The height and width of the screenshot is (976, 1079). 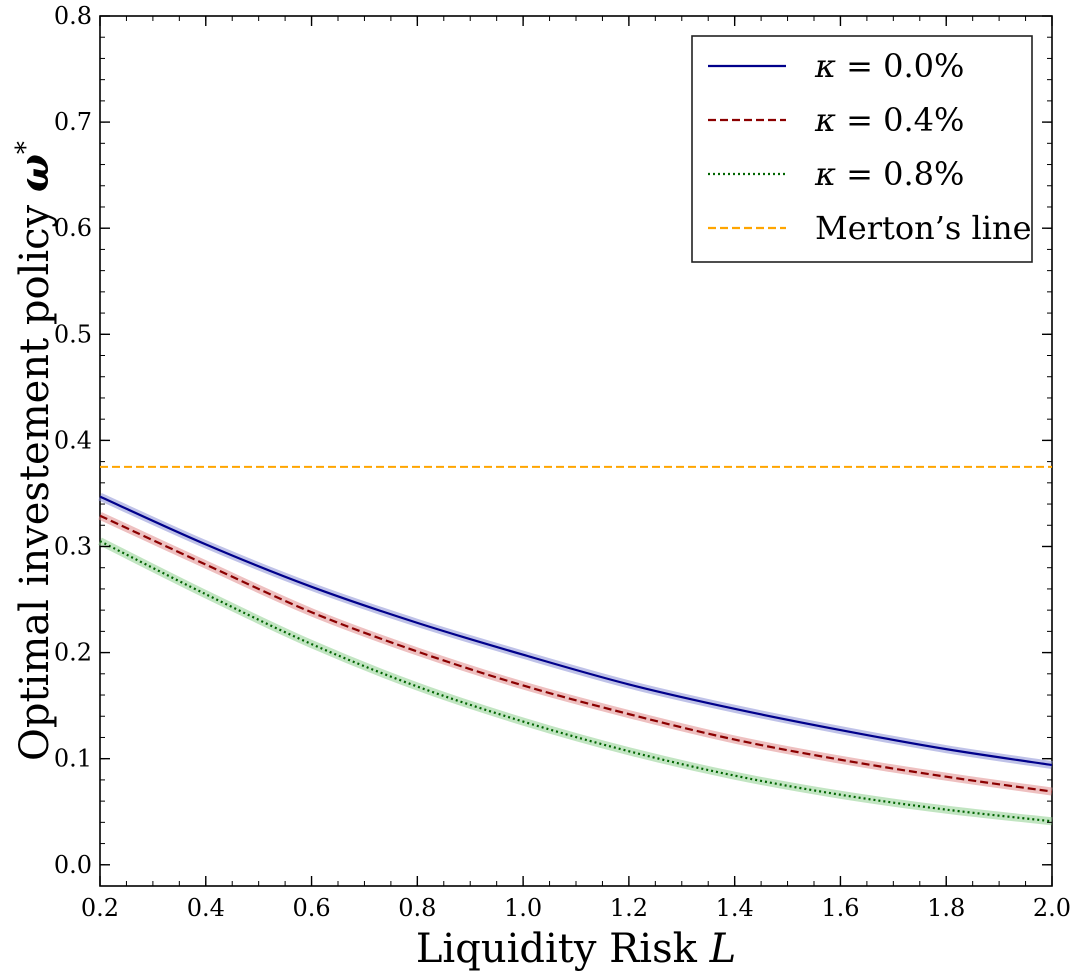 What do you see at coordinates (206, 908) in the screenshot?
I see `x-tick-label: 0.4` at bounding box center [206, 908].